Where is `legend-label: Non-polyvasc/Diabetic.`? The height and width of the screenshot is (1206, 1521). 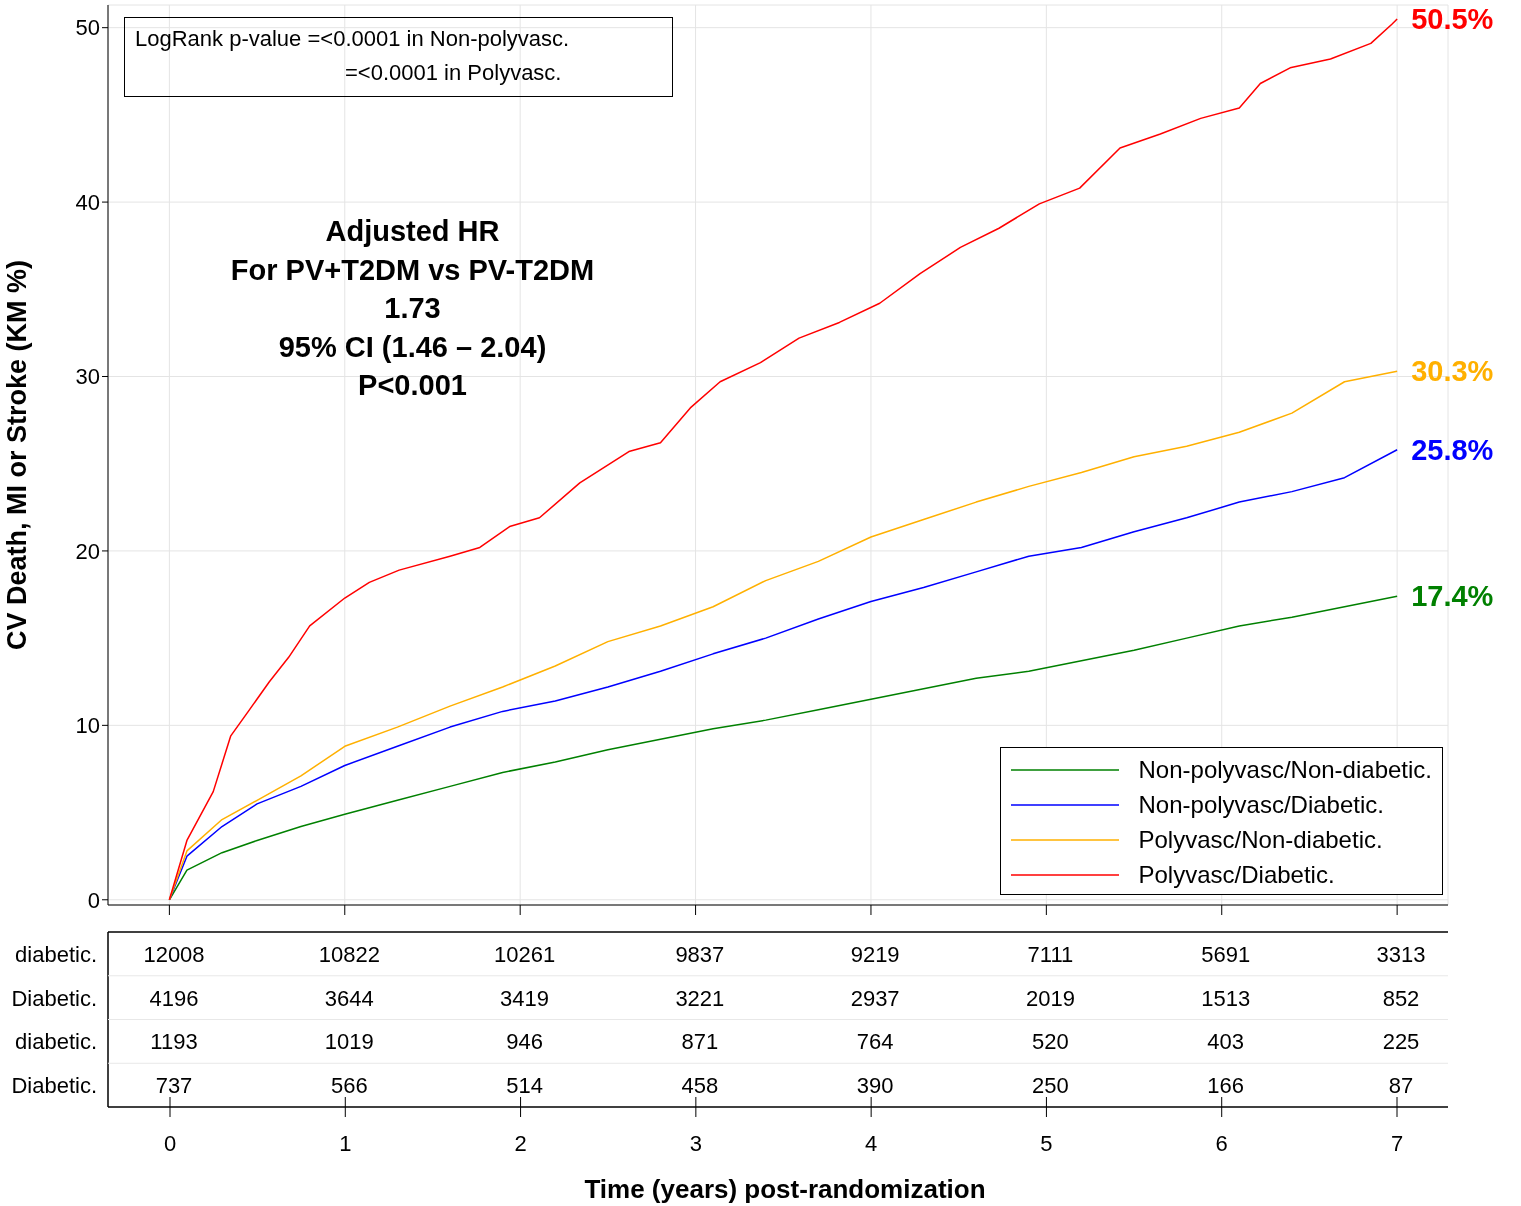
legend-label: Non-polyvasc/Diabetic. is located at coordinates (1261, 804).